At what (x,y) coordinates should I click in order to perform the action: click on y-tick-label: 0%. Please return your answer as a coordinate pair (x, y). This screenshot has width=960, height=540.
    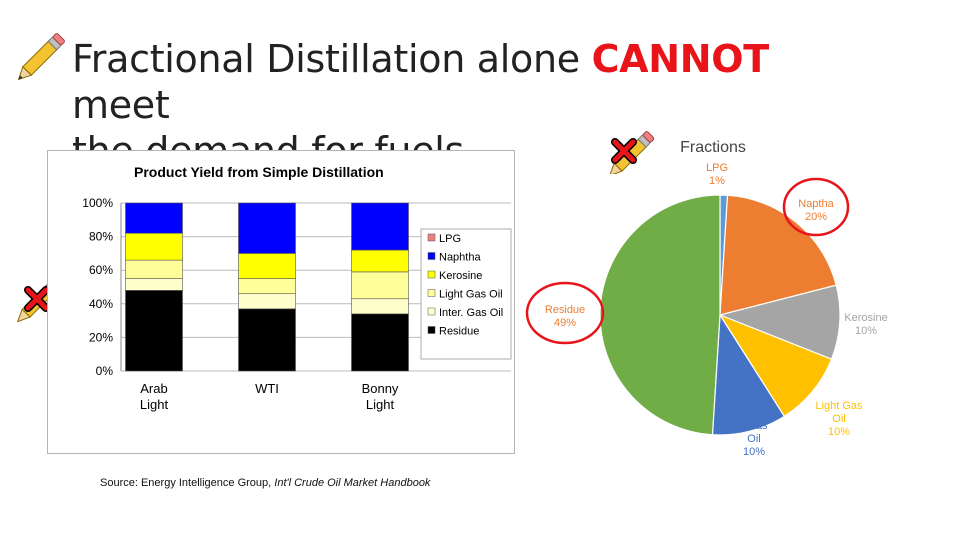
    Looking at the image, I should click on (105, 371).